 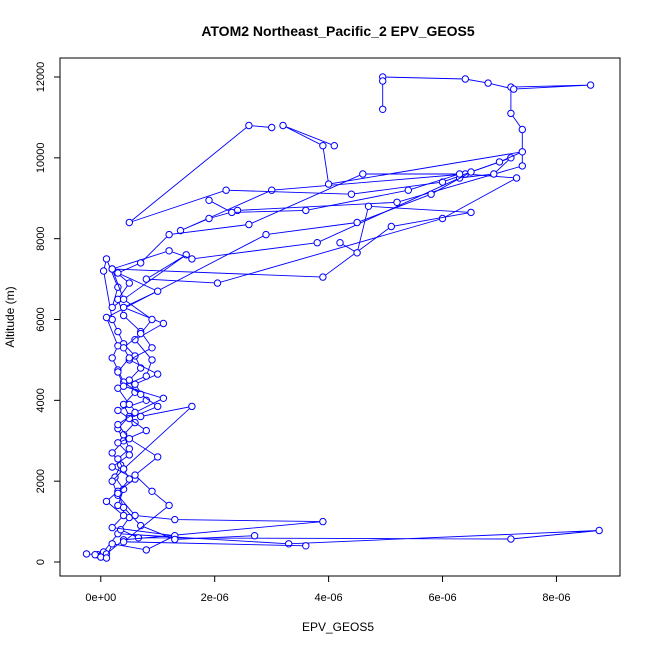 I want to click on y-tick-label: 4000, so click(x=41, y=400).